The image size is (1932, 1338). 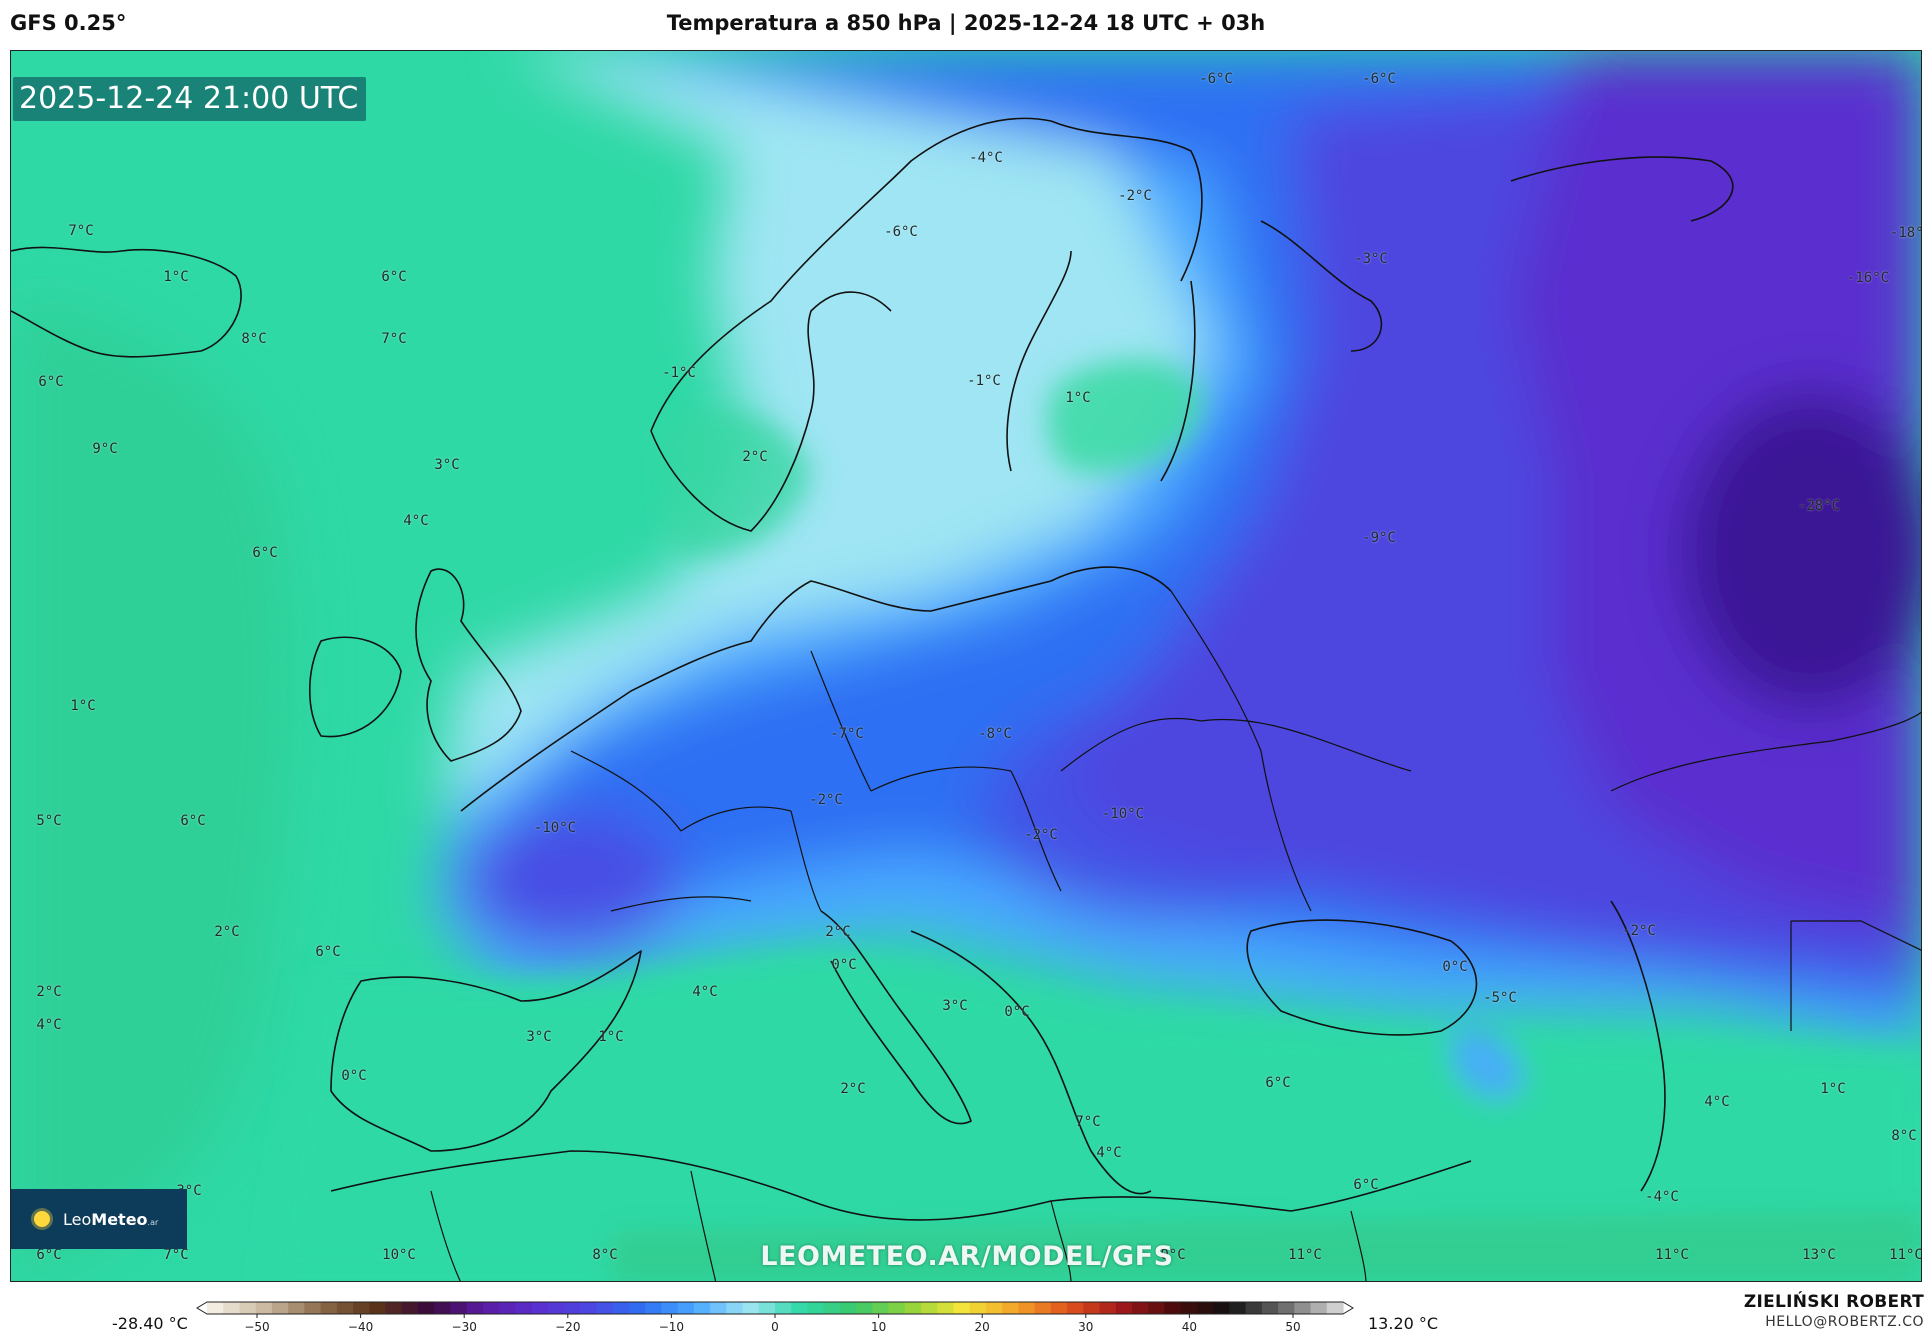 I want to click on turkey-cold-spot, so click(x=1487, y=1064).